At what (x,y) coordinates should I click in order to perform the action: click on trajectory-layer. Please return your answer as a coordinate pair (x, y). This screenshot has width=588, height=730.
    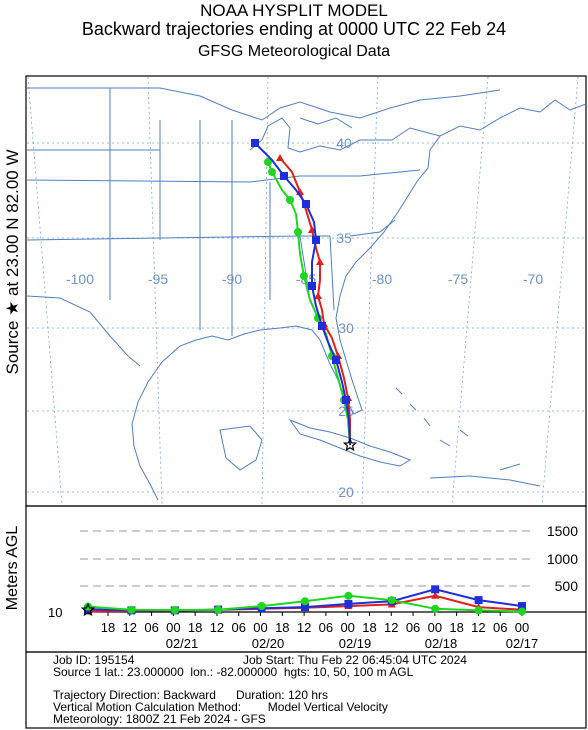
    Looking at the image, I should click on (304, 295).